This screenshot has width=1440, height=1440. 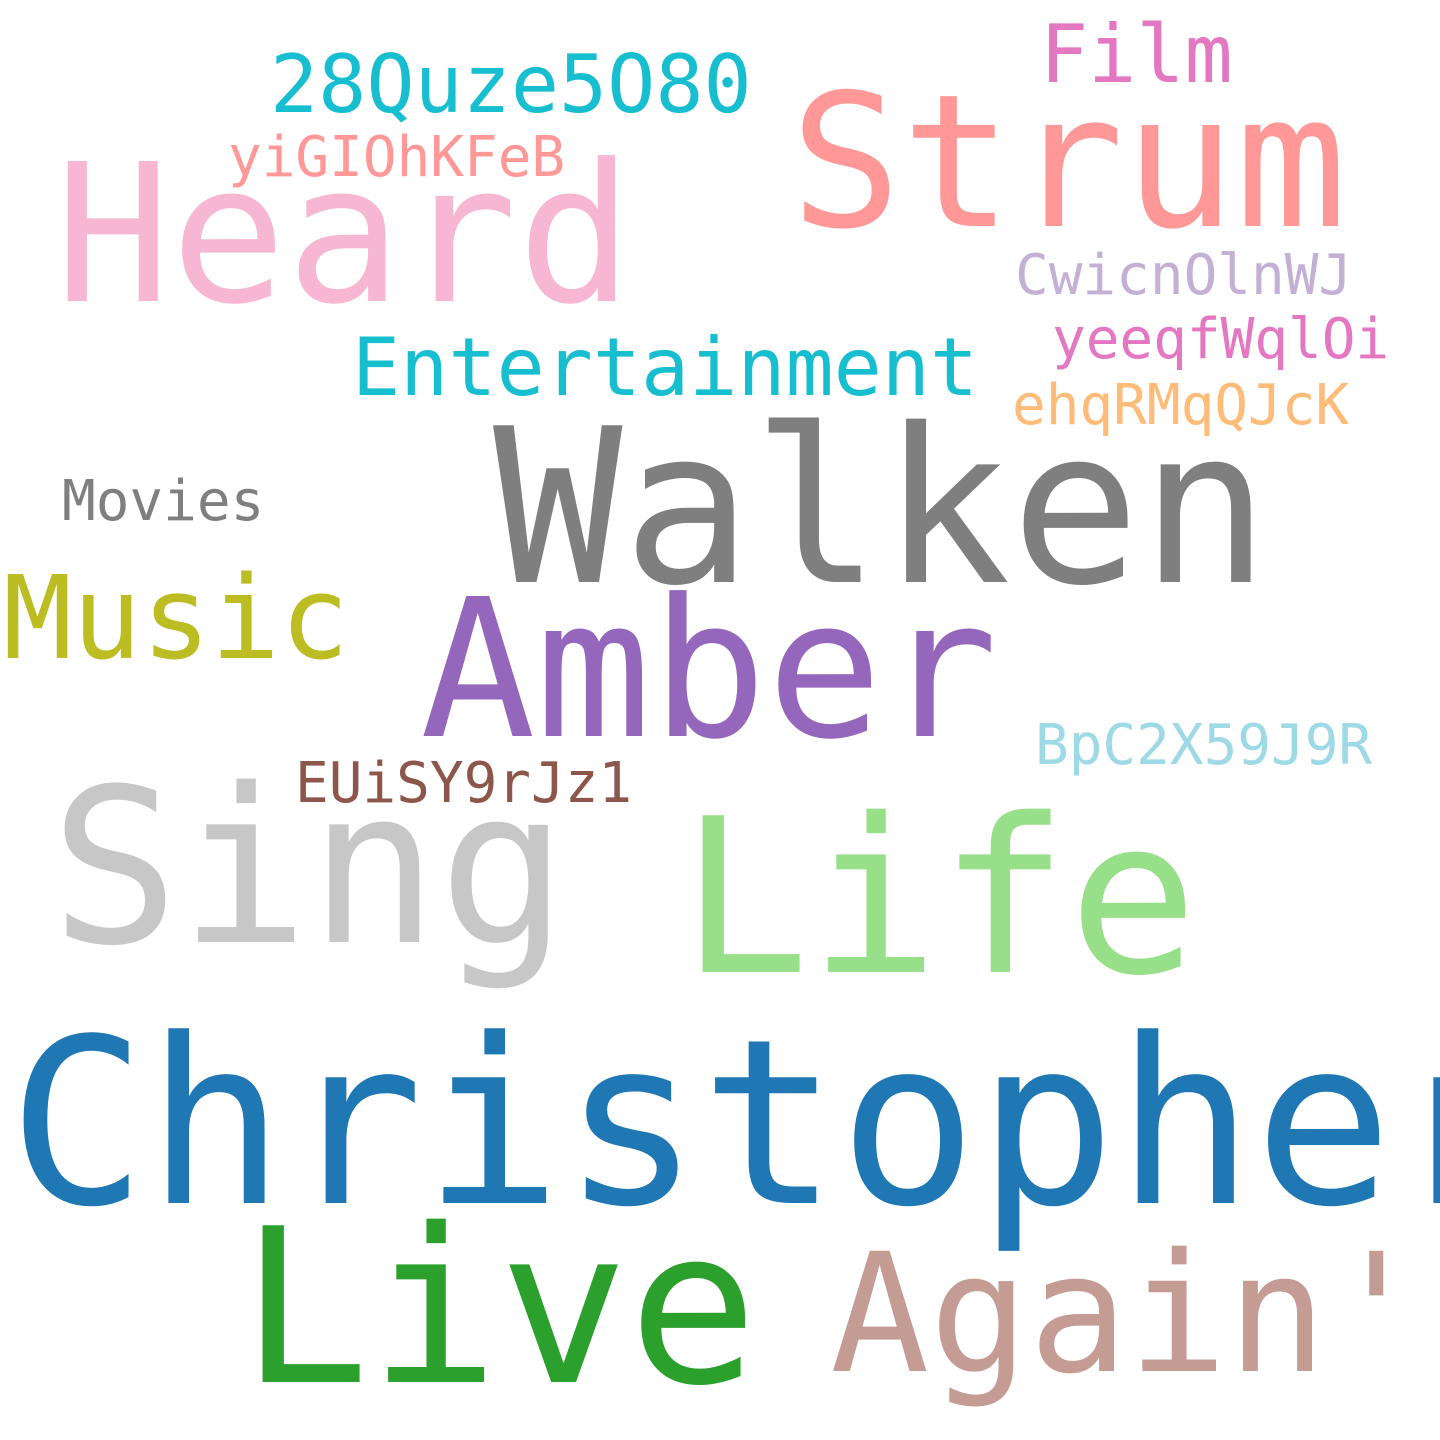 What do you see at coordinates (163, 501) in the screenshot?
I see `word-movies: Movies` at bounding box center [163, 501].